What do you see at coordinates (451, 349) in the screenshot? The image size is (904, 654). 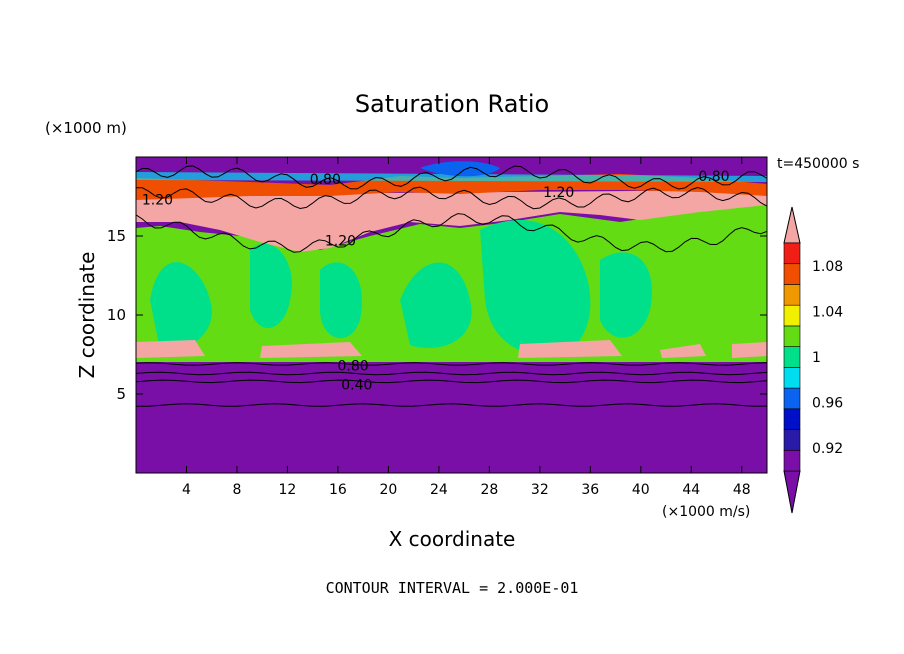 I see `field-lower-pink` at bounding box center [451, 349].